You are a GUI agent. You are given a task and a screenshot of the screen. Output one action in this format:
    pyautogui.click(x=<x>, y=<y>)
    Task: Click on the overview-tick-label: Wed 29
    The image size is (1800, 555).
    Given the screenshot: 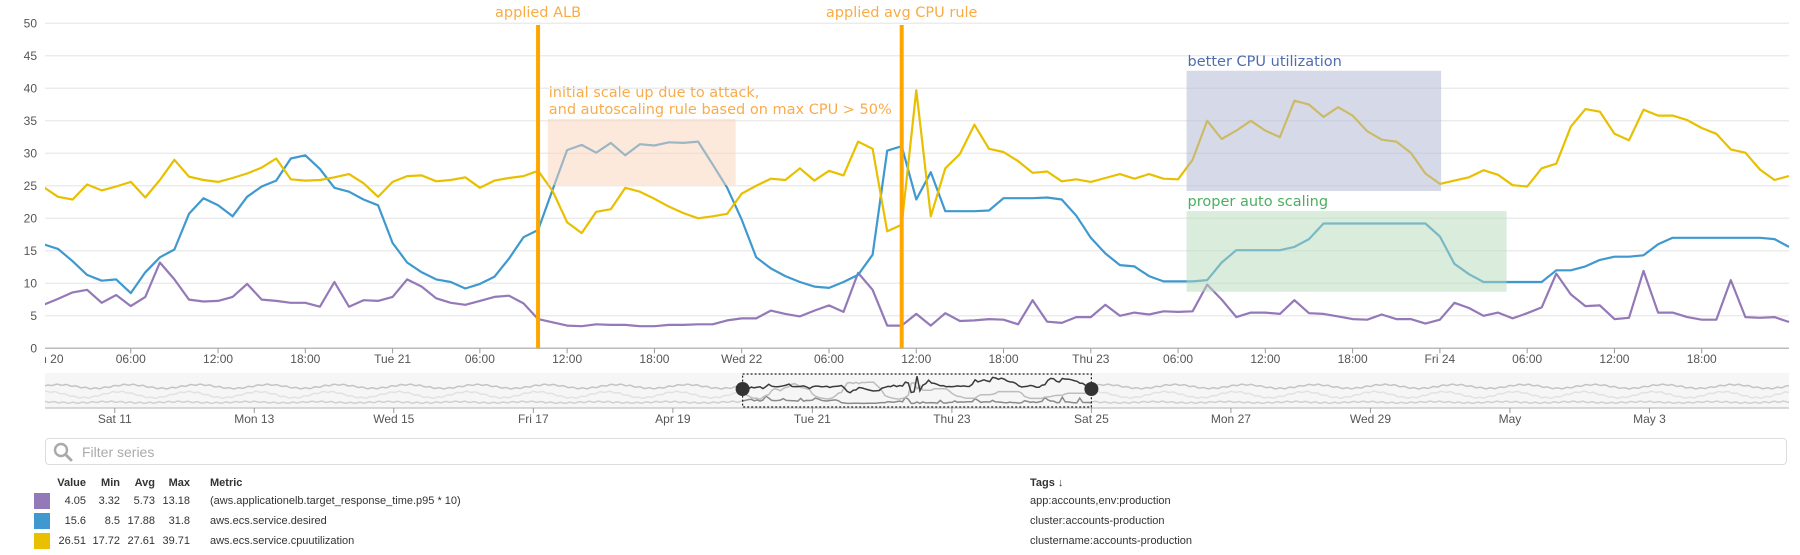 What is the action you would take?
    pyautogui.click(x=1370, y=419)
    